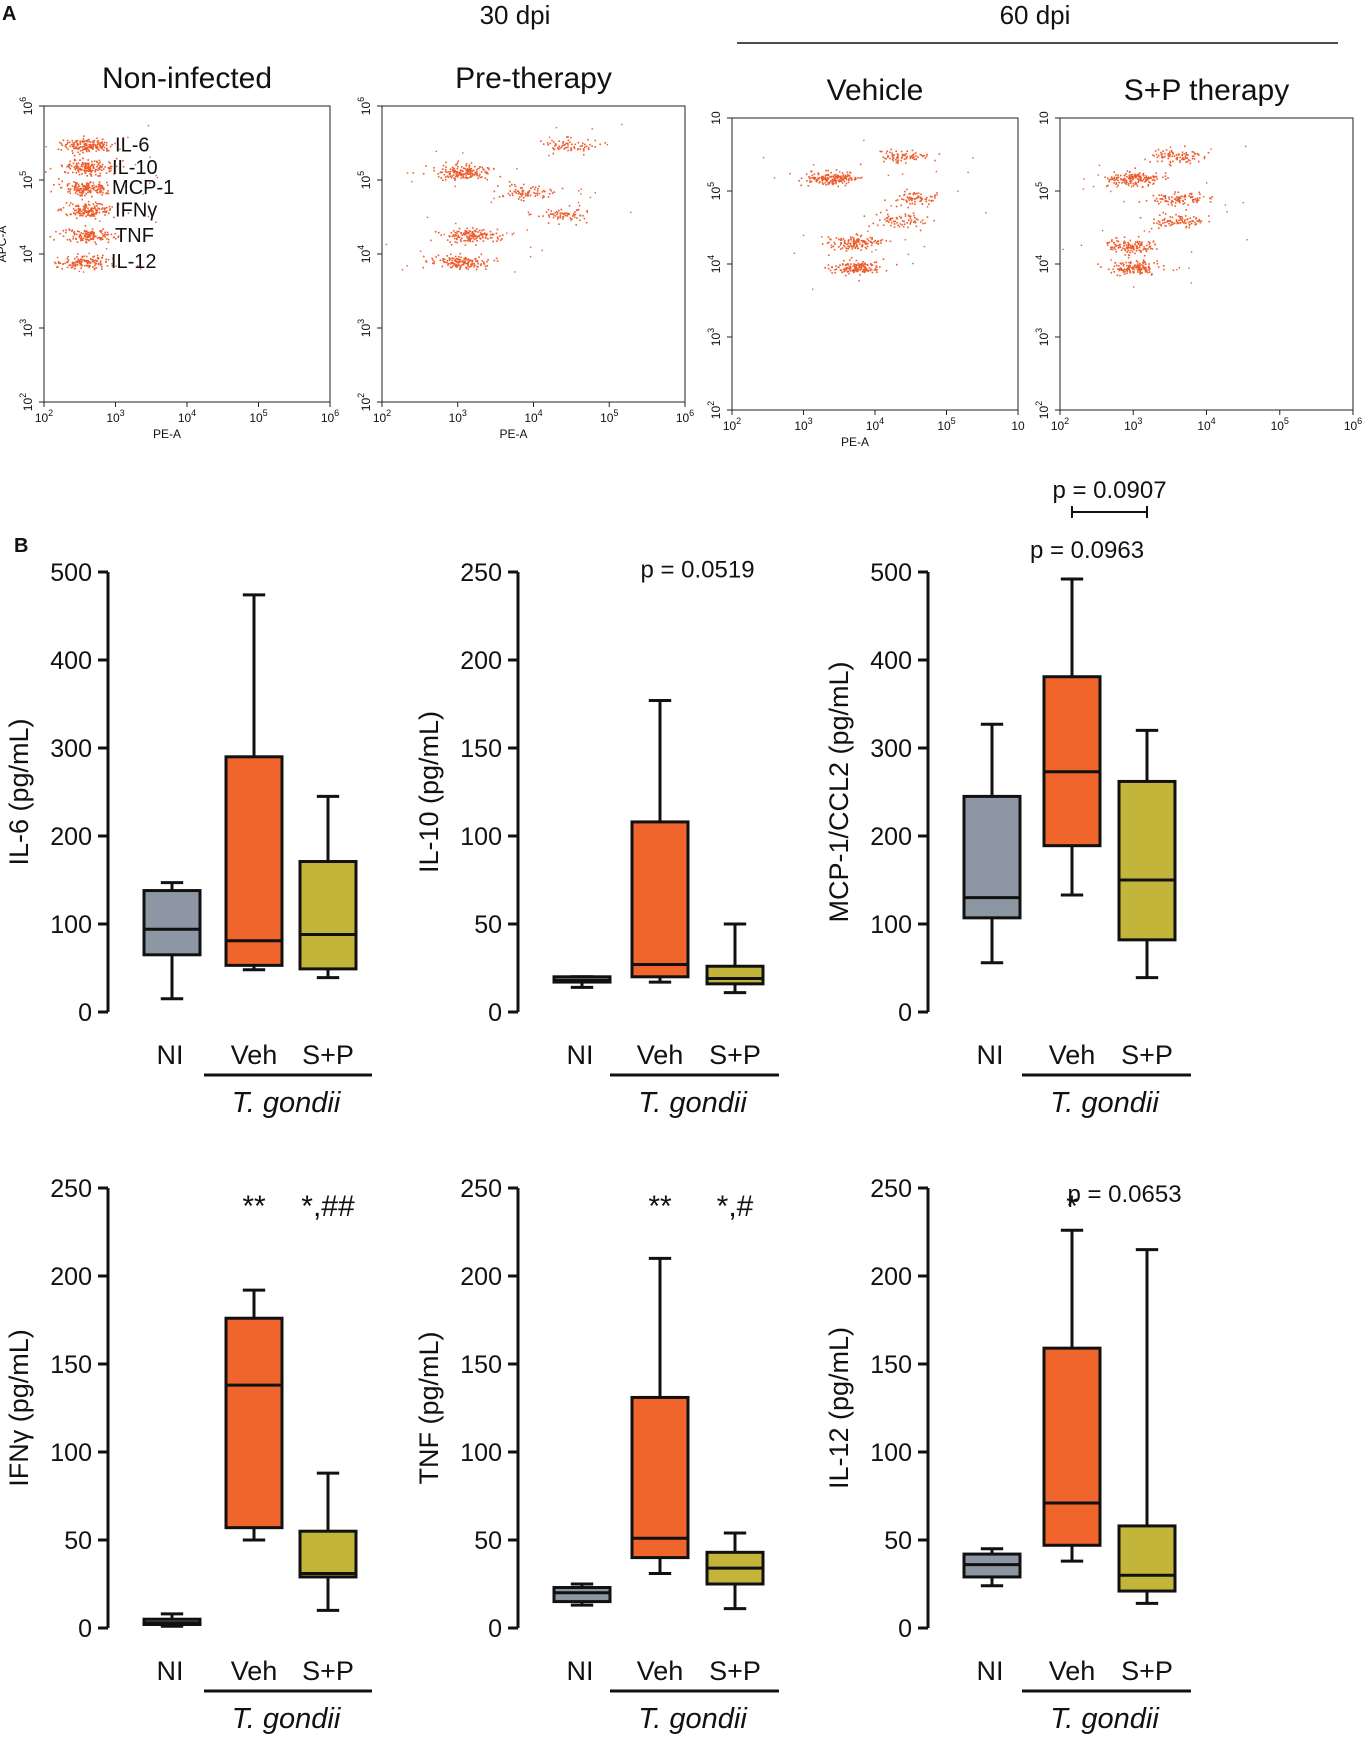 The width and height of the screenshot is (1365, 1745). I want to click on box-category-label: S+P, so click(1147, 1671).